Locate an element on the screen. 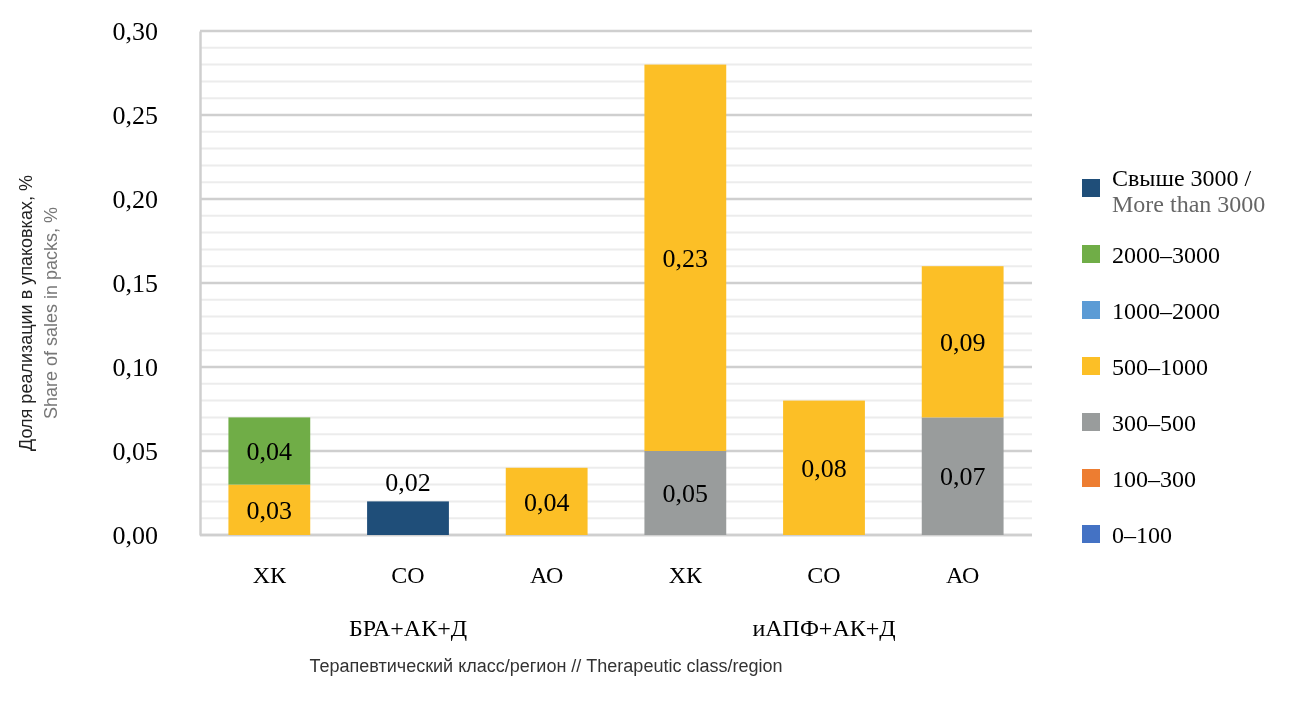 The height and width of the screenshot is (706, 1301). y-tick-label: 0,10 is located at coordinates (135, 367).